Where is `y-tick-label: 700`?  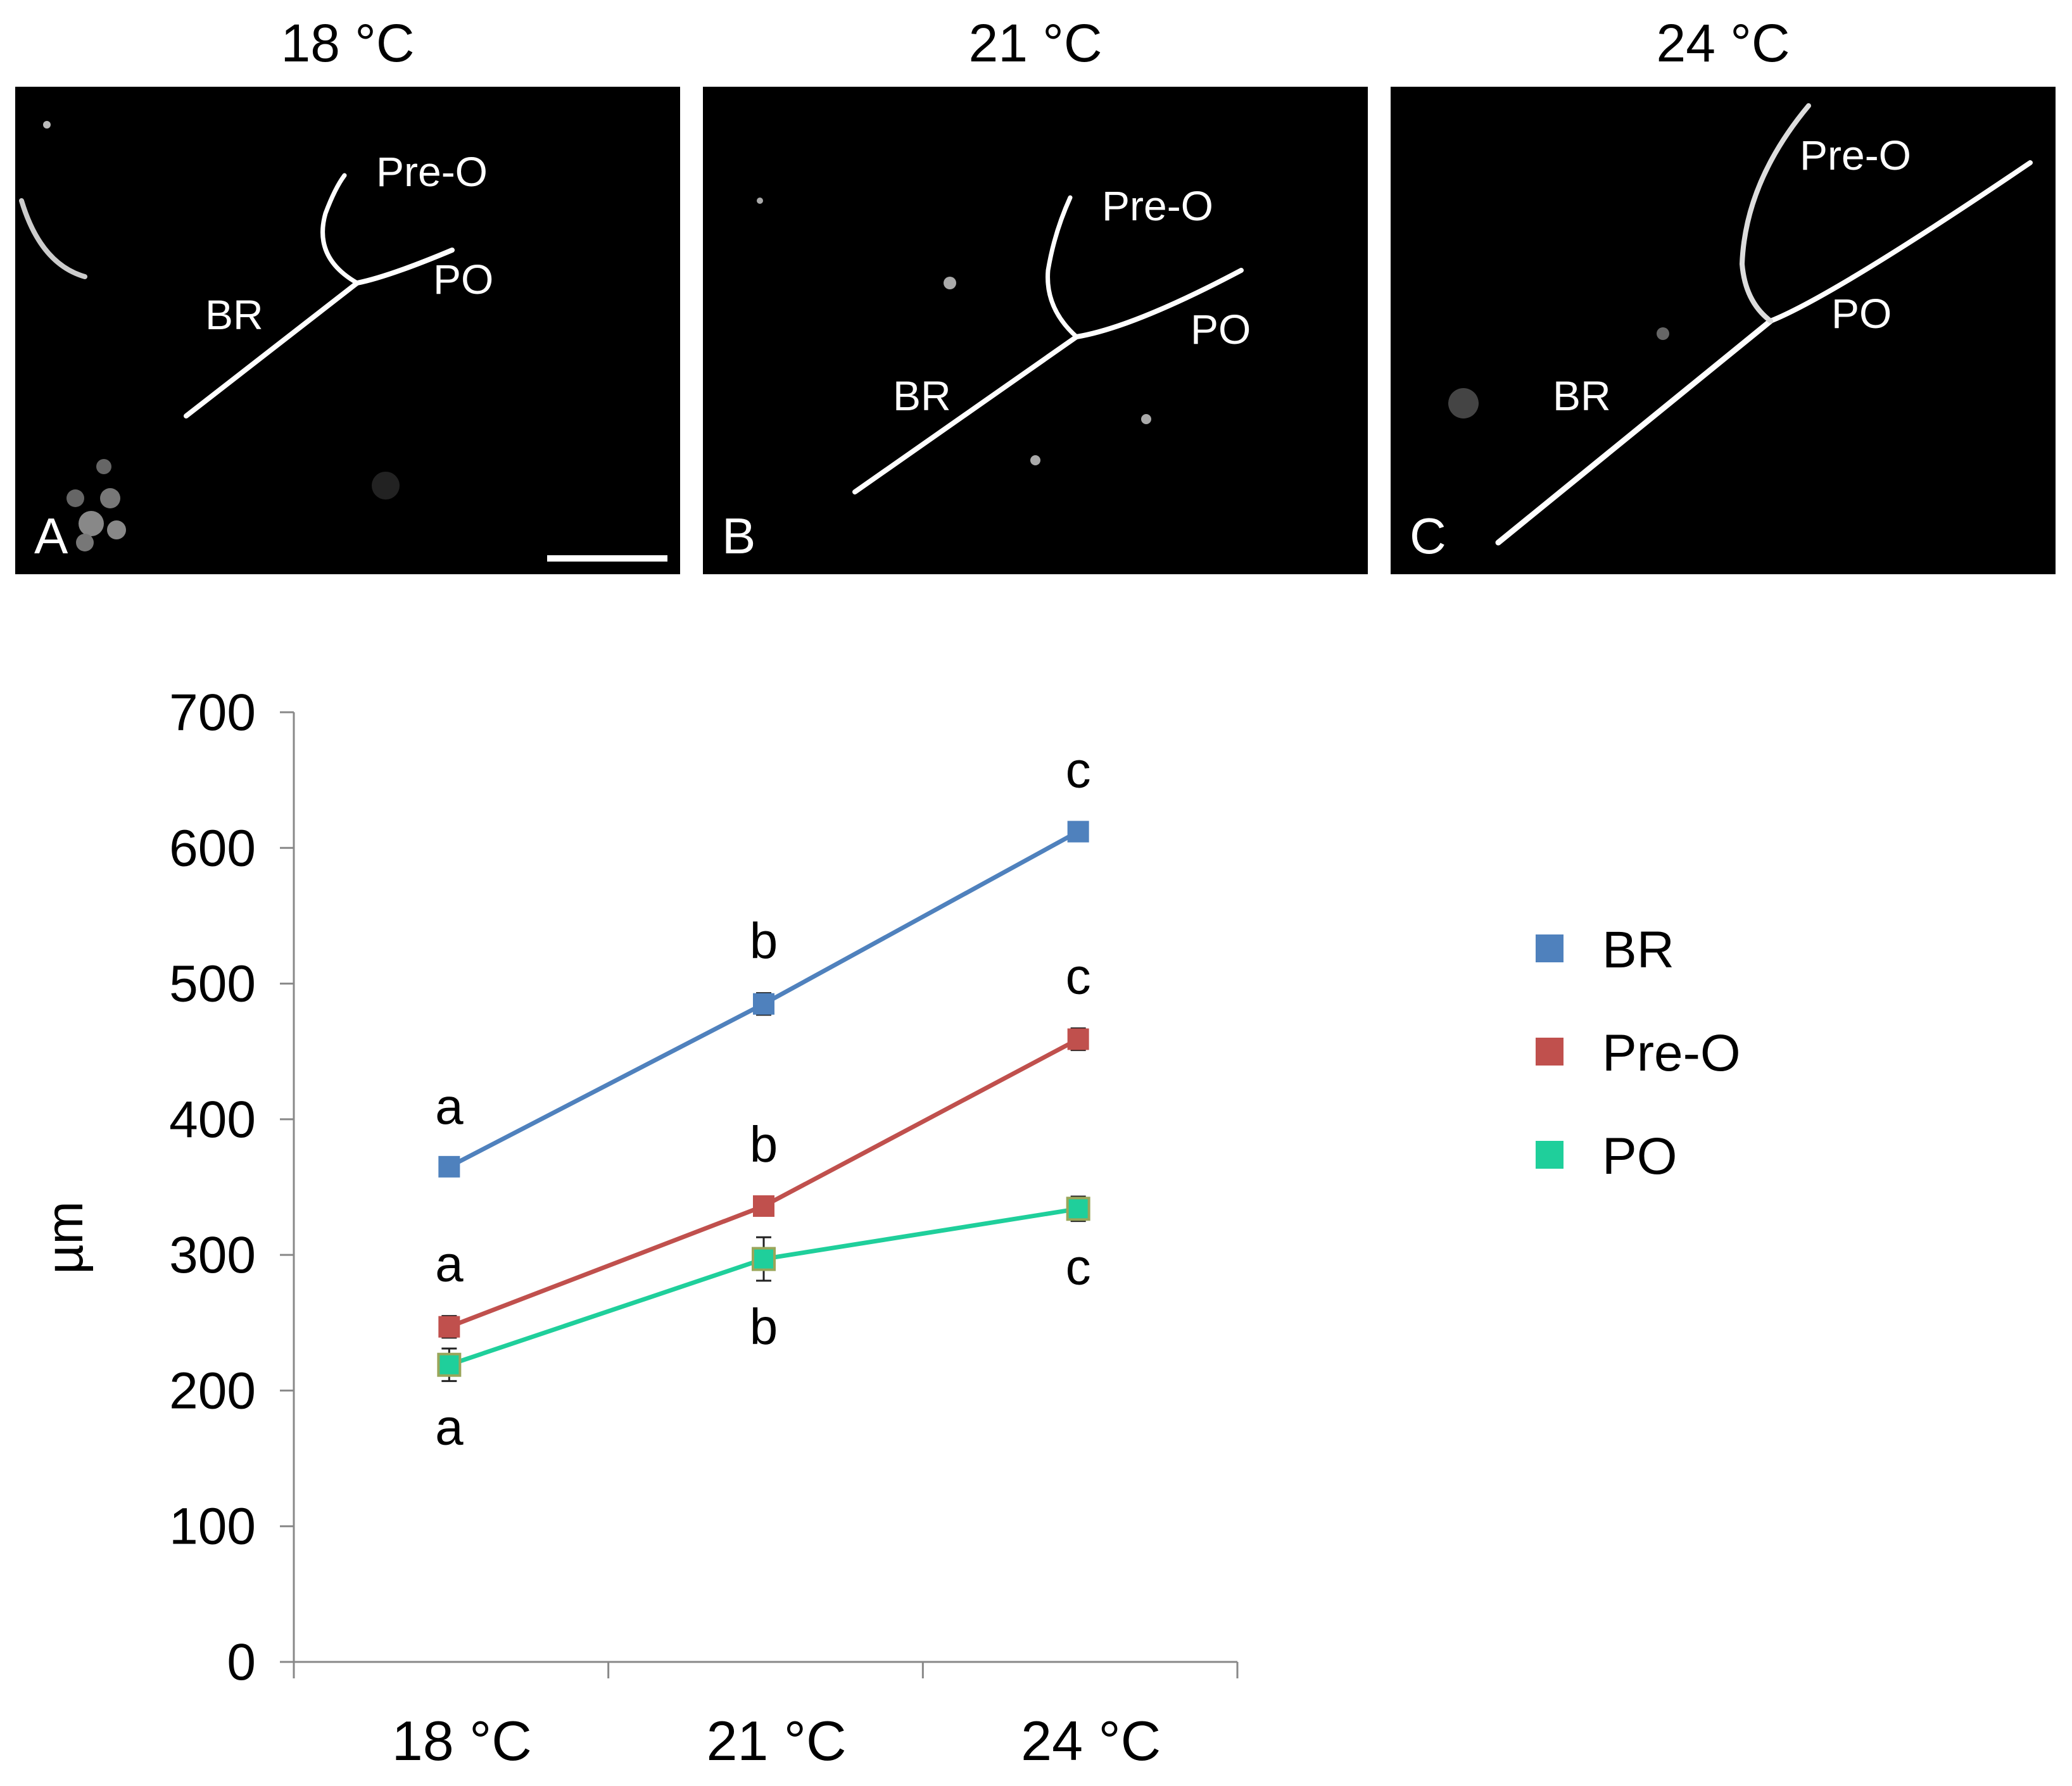
y-tick-label: 700 is located at coordinates (212, 712).